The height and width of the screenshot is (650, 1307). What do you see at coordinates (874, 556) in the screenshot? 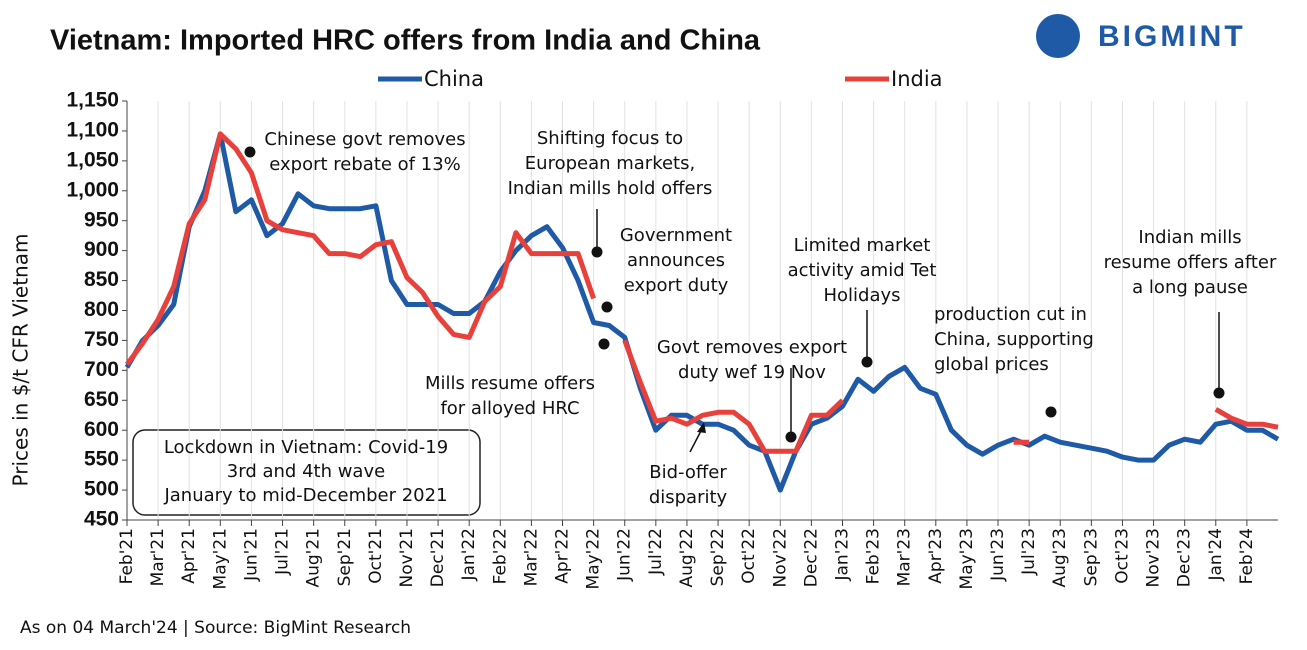
I see `x-tick-label: Feb'23` at bounding box center [874, 556].